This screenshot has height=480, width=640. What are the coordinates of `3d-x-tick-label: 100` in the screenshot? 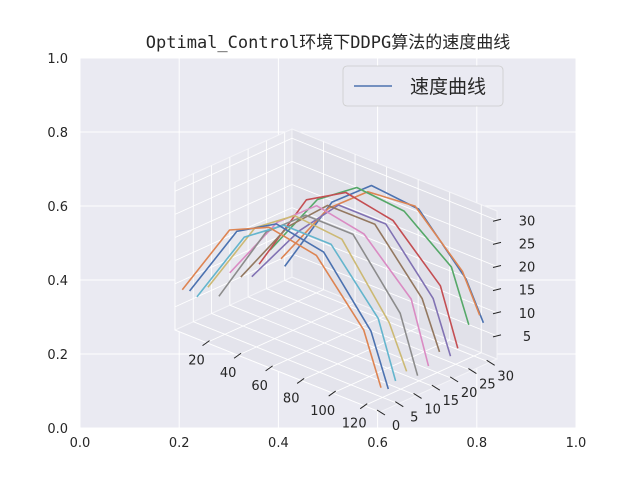 It's located at (322, 411).